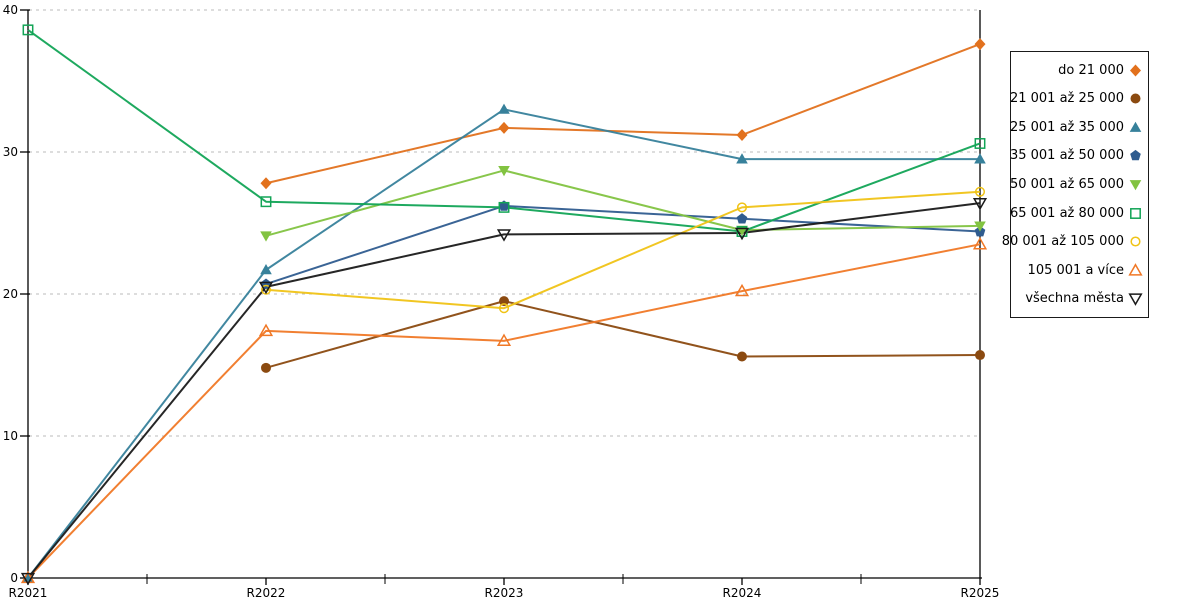  I want to click on legend-item-label: 50 001 až 65 000, so click(1066, 184).